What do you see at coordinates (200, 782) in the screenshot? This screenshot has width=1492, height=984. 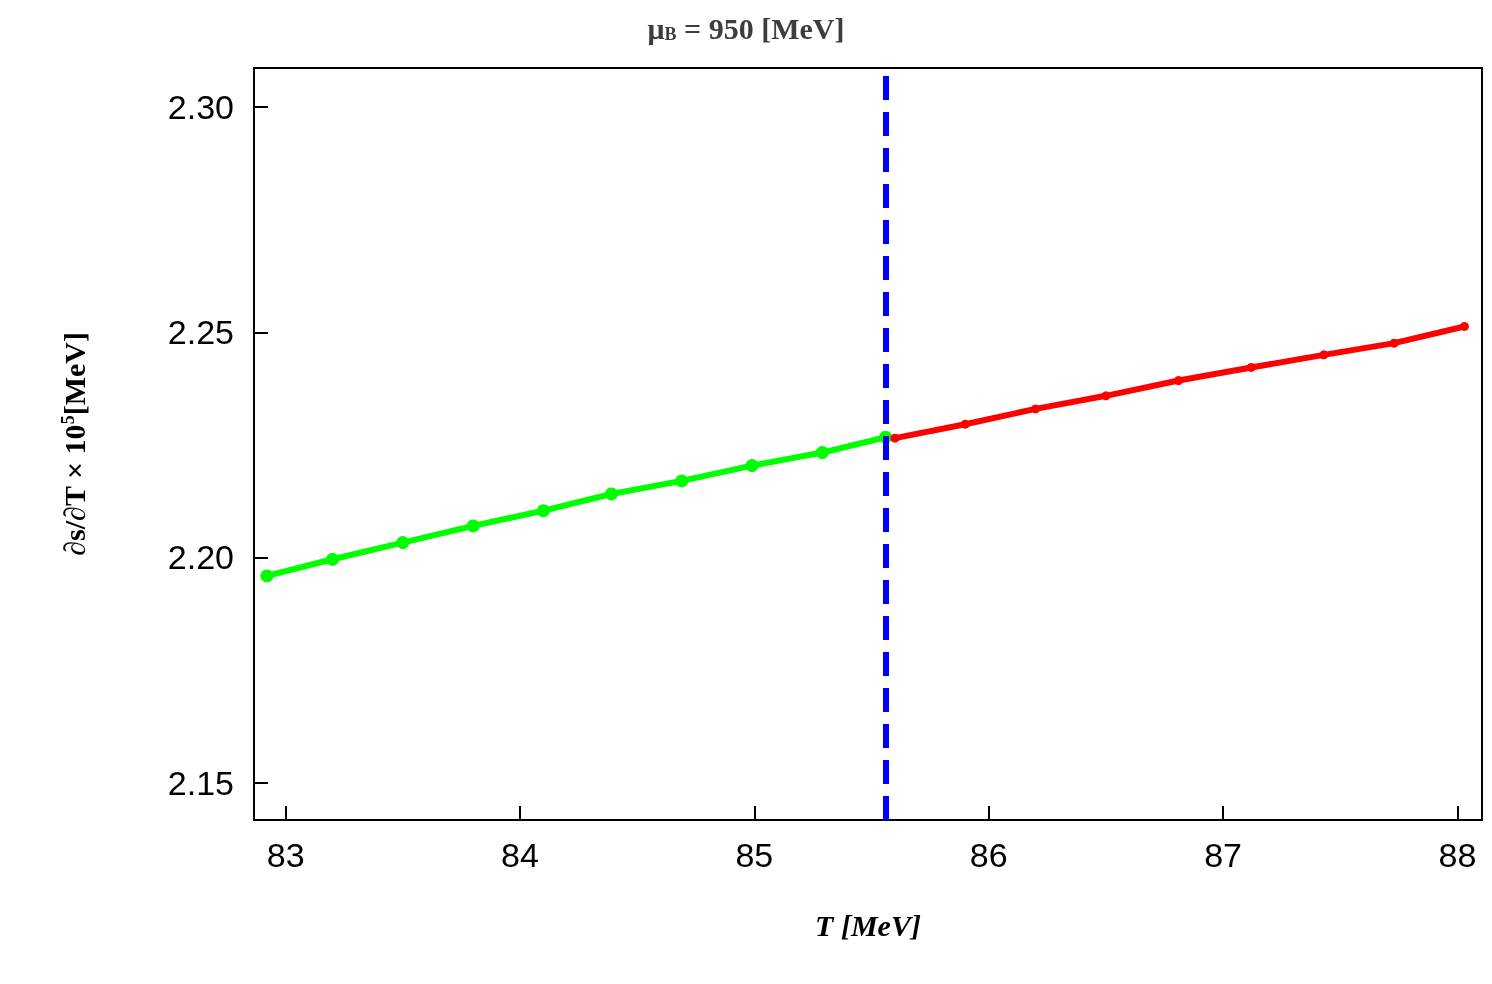 I see `y-tick-label: 2.15` at bounding box center [200, 782].